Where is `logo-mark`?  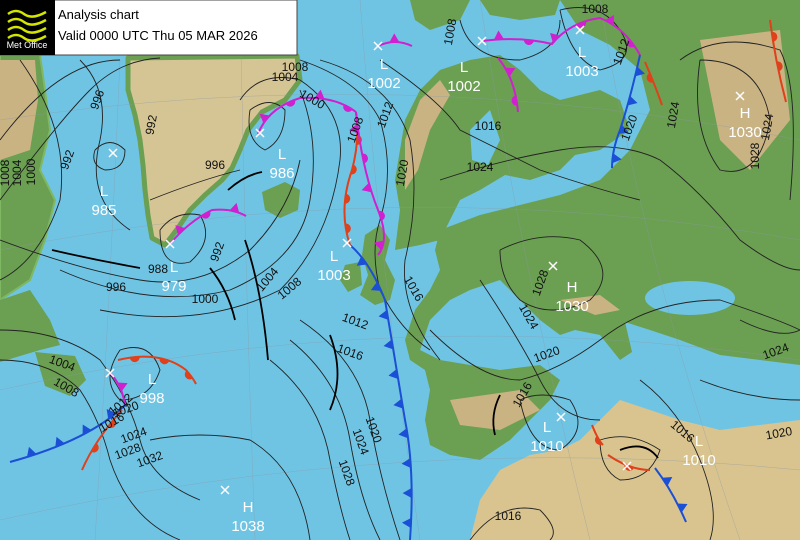 logo-mark is located at coordinates (27, 25).